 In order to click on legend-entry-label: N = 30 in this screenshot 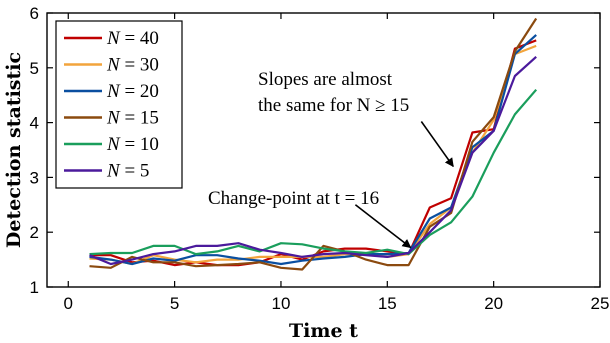, I will do `click(132, 65)`.